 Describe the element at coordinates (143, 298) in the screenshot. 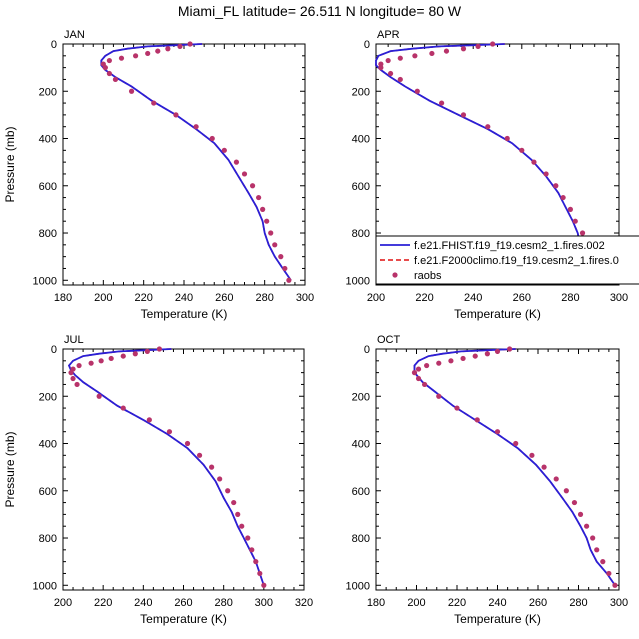

I see `jan-xtick-label: 220` at that location.